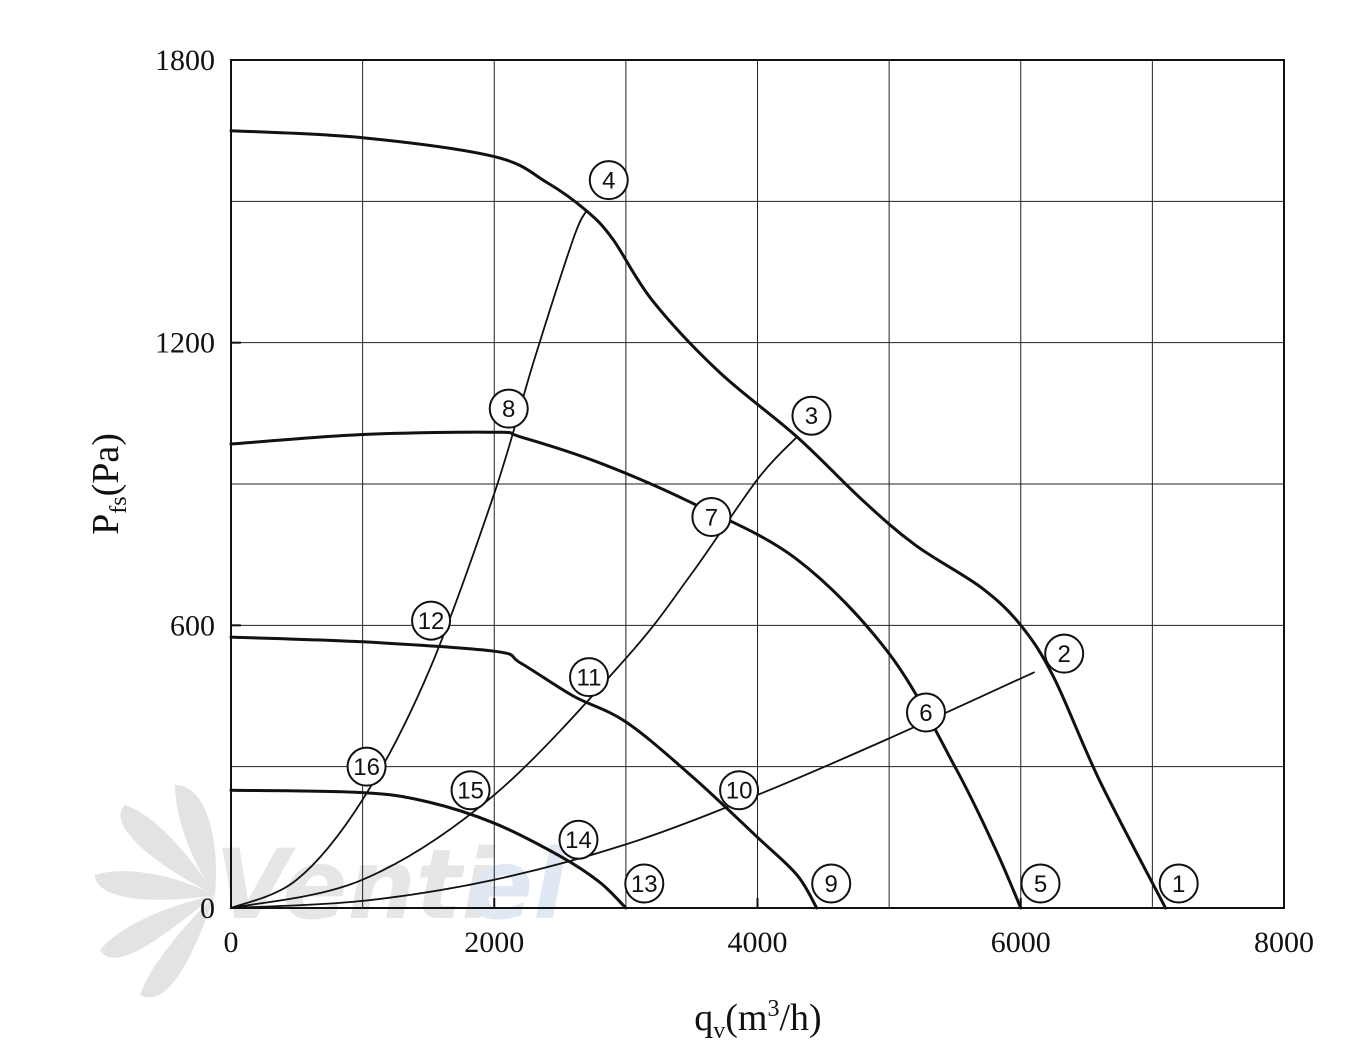 This screenshot has width=1354, height=1064. I want to click on marker-label: 12, so click(431, 621).